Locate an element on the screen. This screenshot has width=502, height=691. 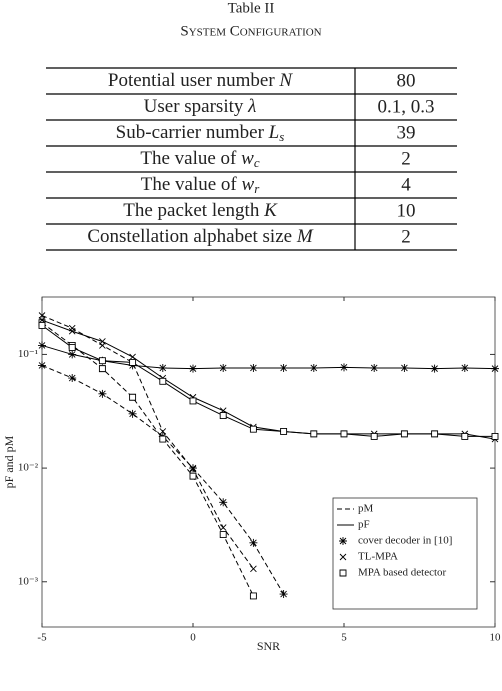
x-tick-label: 0 is located at coordinates (193, 638).